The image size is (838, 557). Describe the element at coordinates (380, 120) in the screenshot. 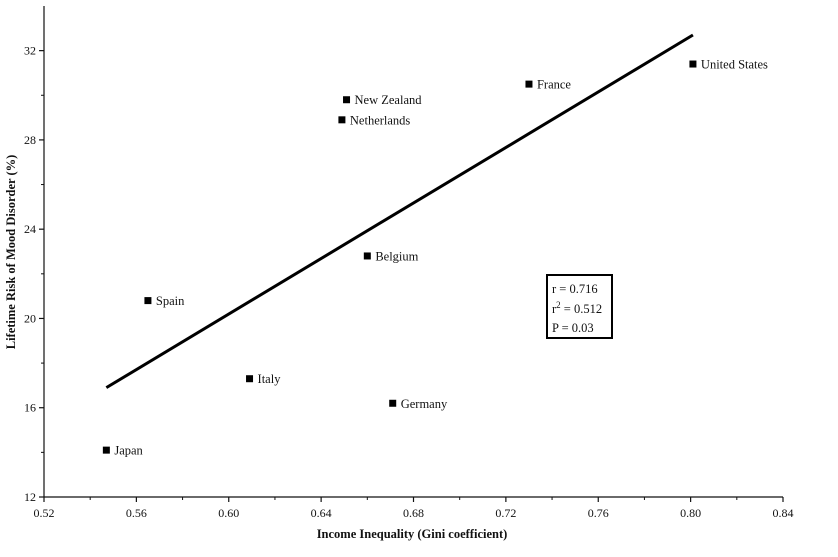

I see `data-point-label: Netherlands` at that location.